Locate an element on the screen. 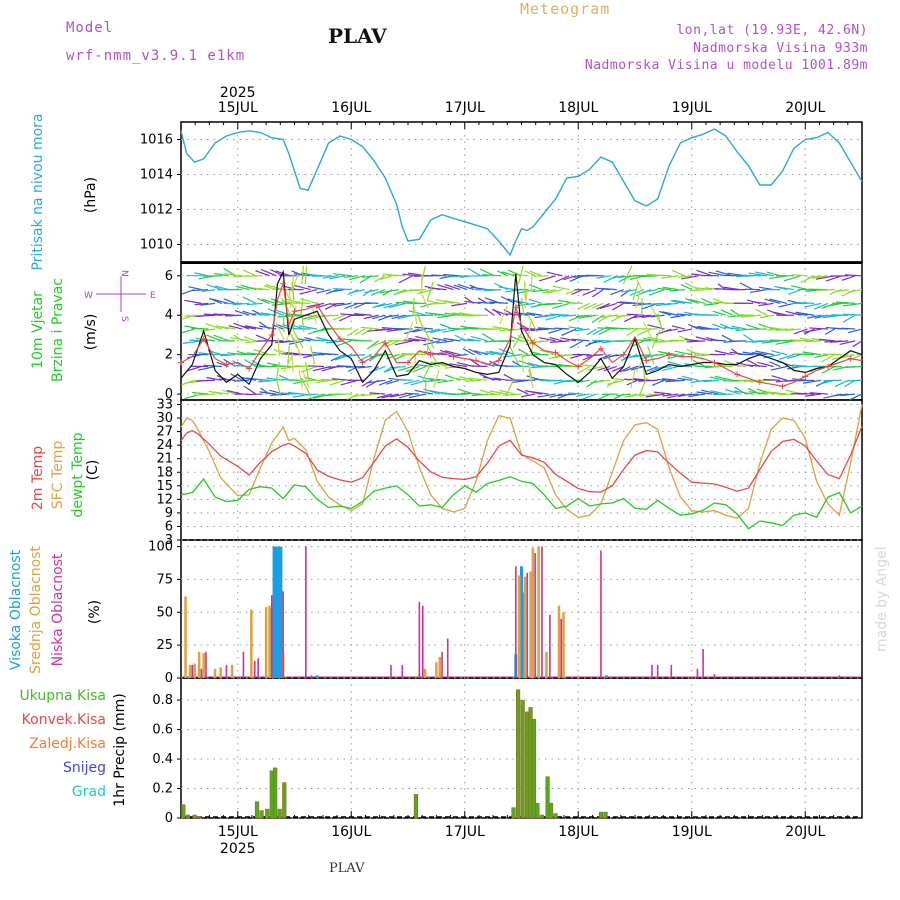 The image size is (900, 900). year-label-top: 2025 is located at coordinates (238, 93).